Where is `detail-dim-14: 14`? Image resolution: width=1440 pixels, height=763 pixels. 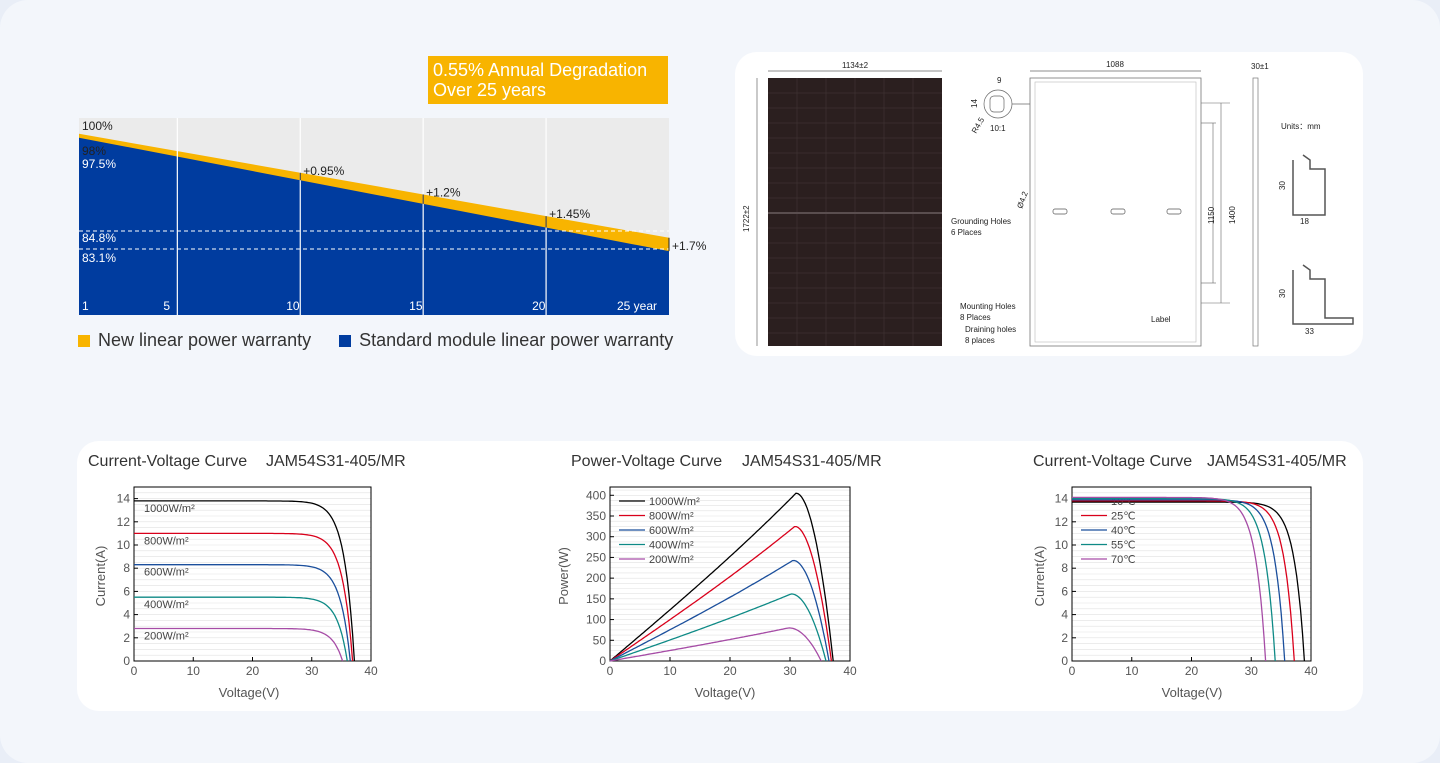
detail-dim-14: 14 is located at coordinates (974, 103).